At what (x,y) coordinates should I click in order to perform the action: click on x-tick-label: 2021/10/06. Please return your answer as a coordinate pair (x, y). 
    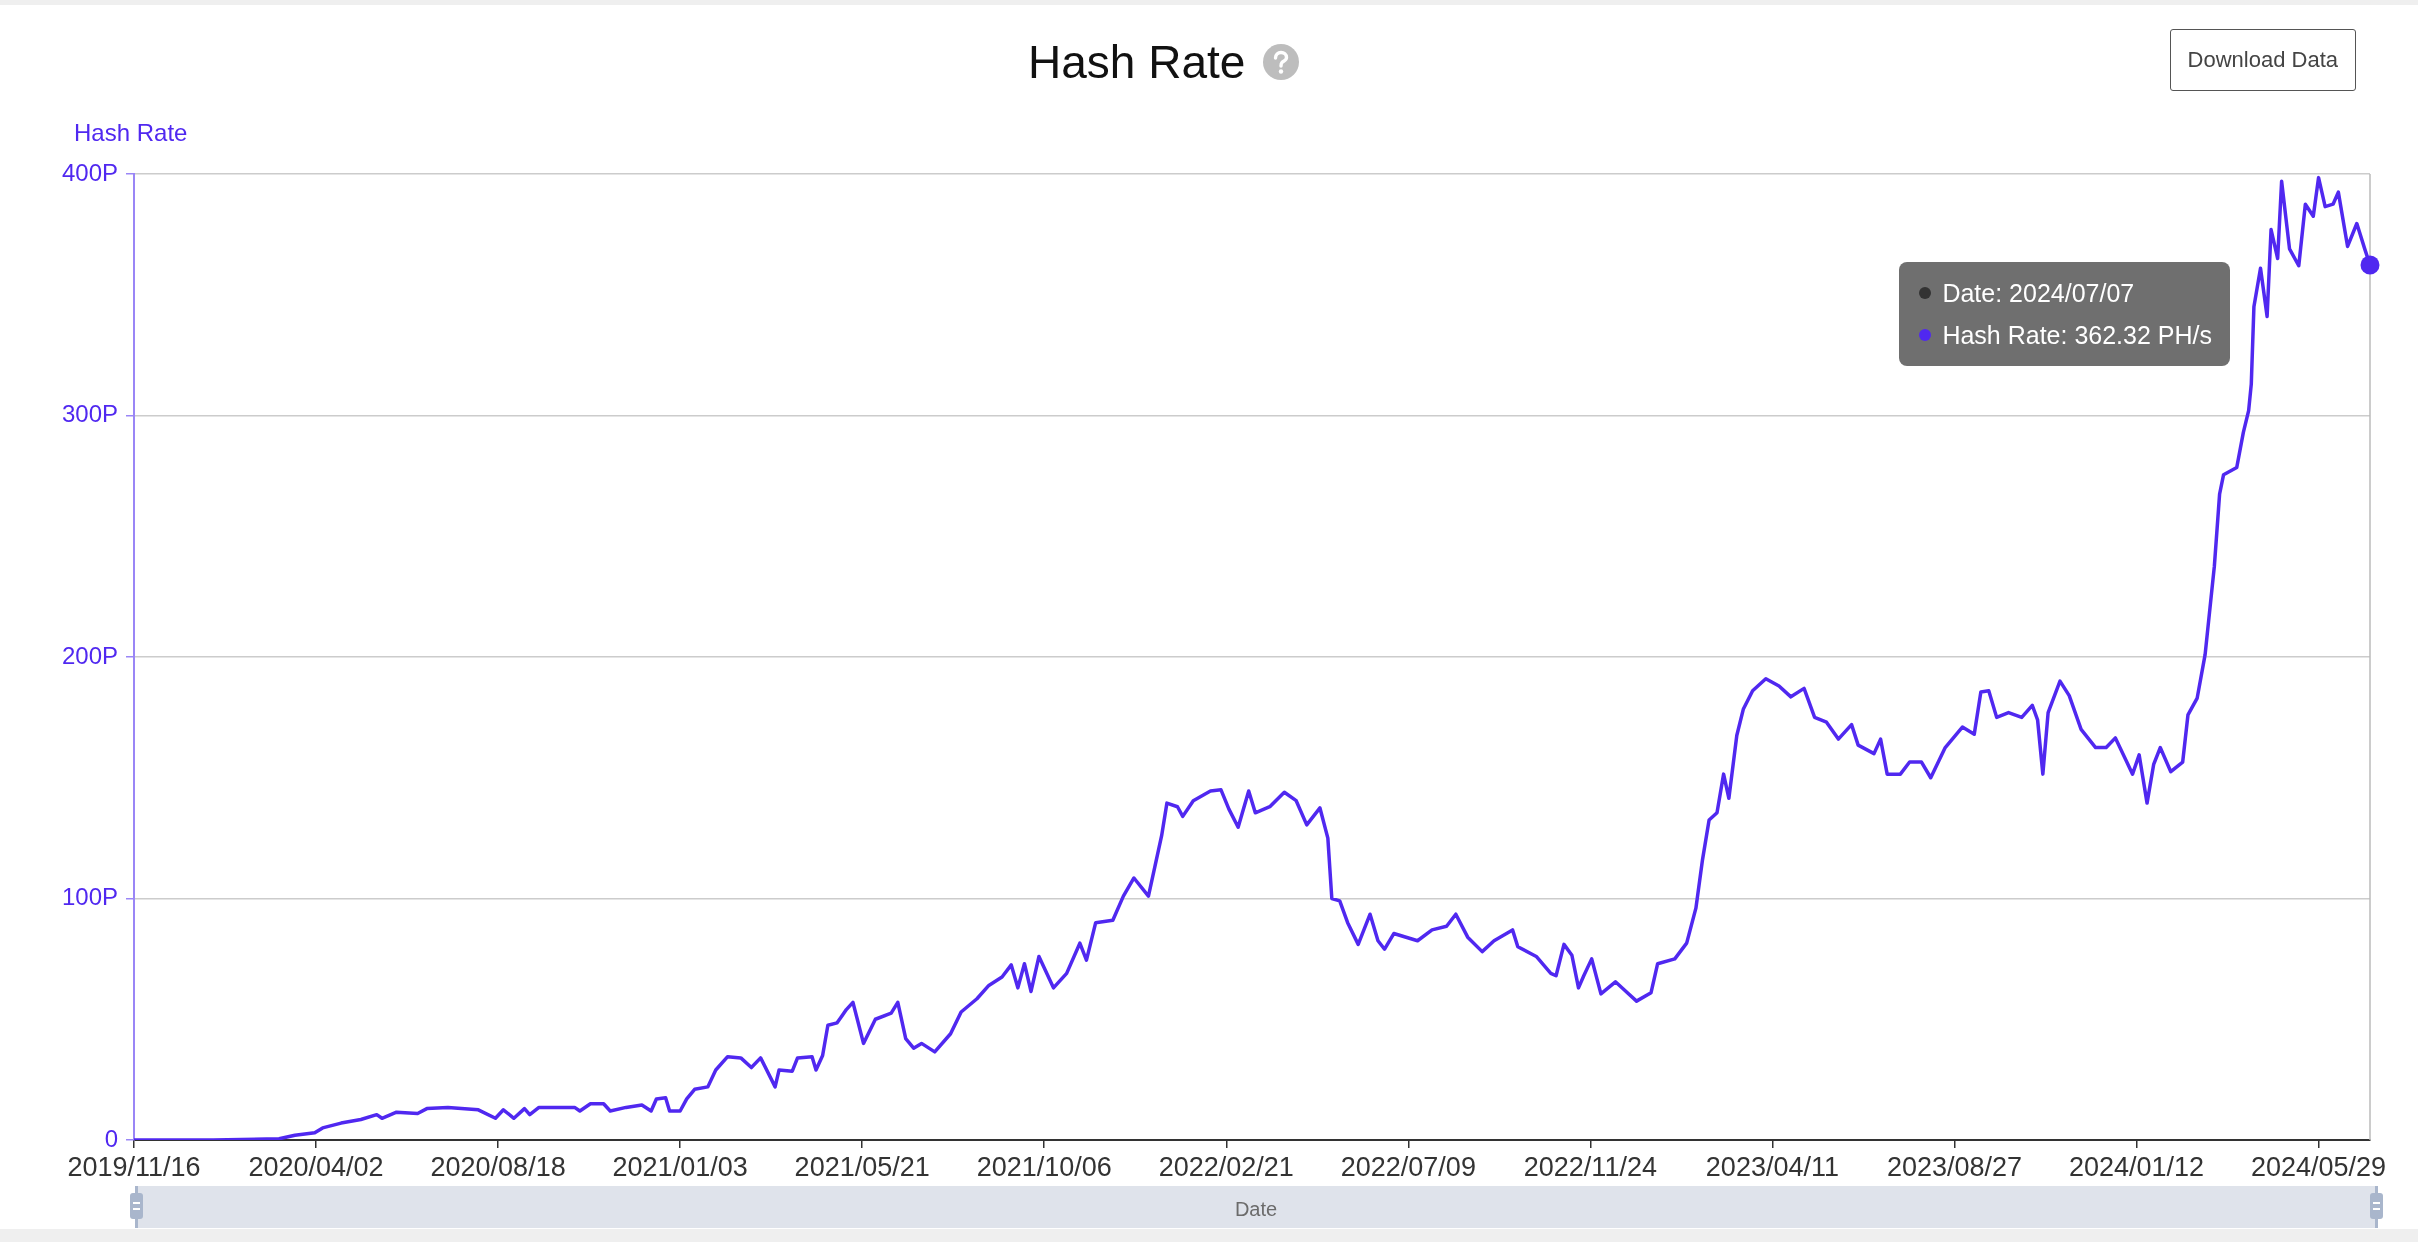
    Looking at the image, I should click on (1044, 1166).